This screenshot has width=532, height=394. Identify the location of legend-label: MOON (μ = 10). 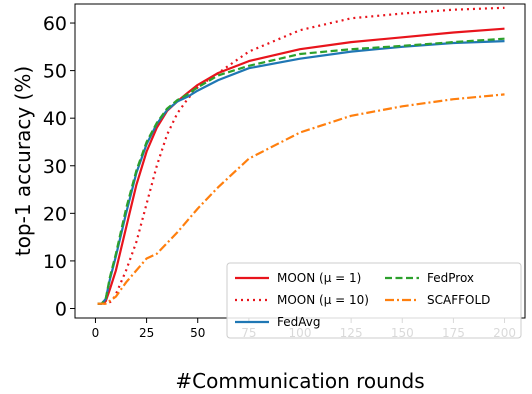
(323, 300).